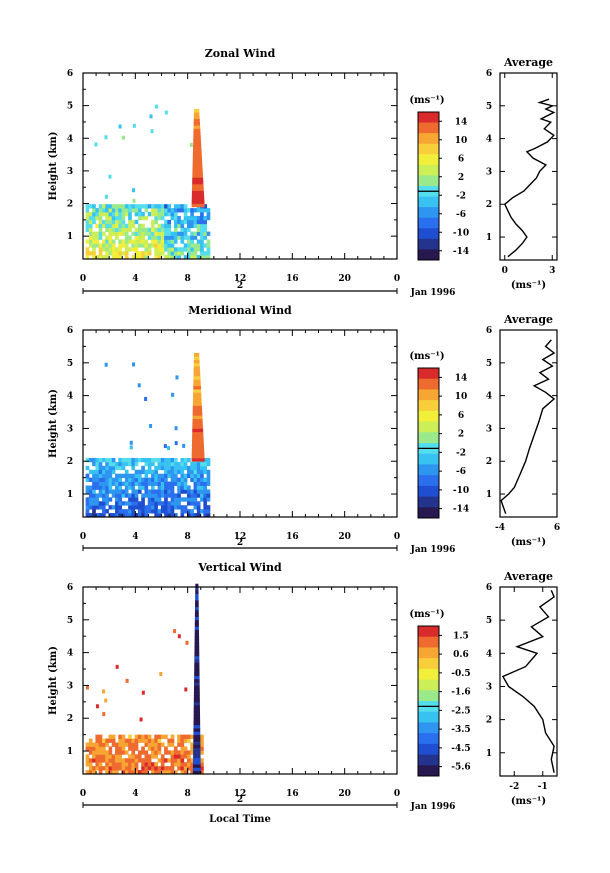  I want to click on average-line, so click(528, 426).